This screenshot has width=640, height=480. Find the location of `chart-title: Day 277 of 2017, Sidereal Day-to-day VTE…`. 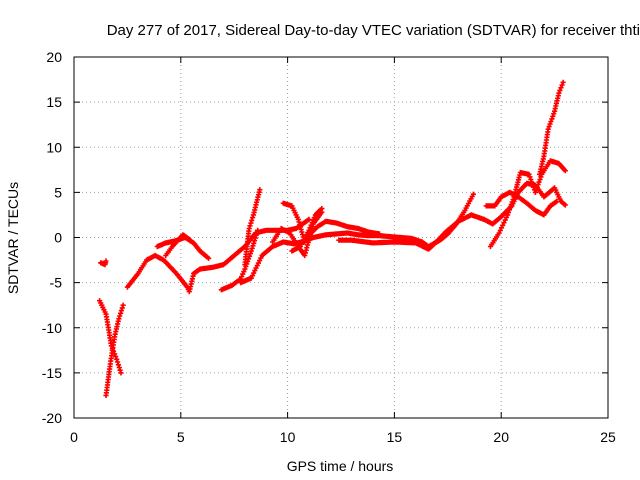

chart-title: Day 277 of 2017, Sidereal Day-to-day VTE… is located at coordinates (373, 30).